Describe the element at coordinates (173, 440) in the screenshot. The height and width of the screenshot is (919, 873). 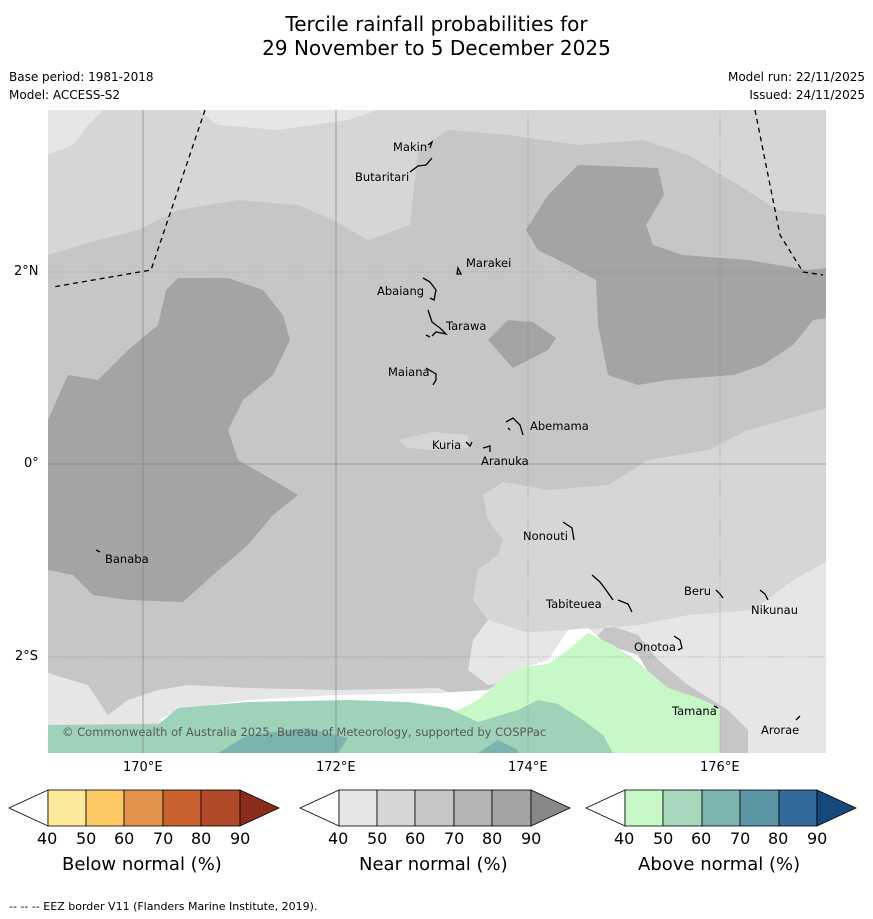
I see `region-near-80-west` at that location.